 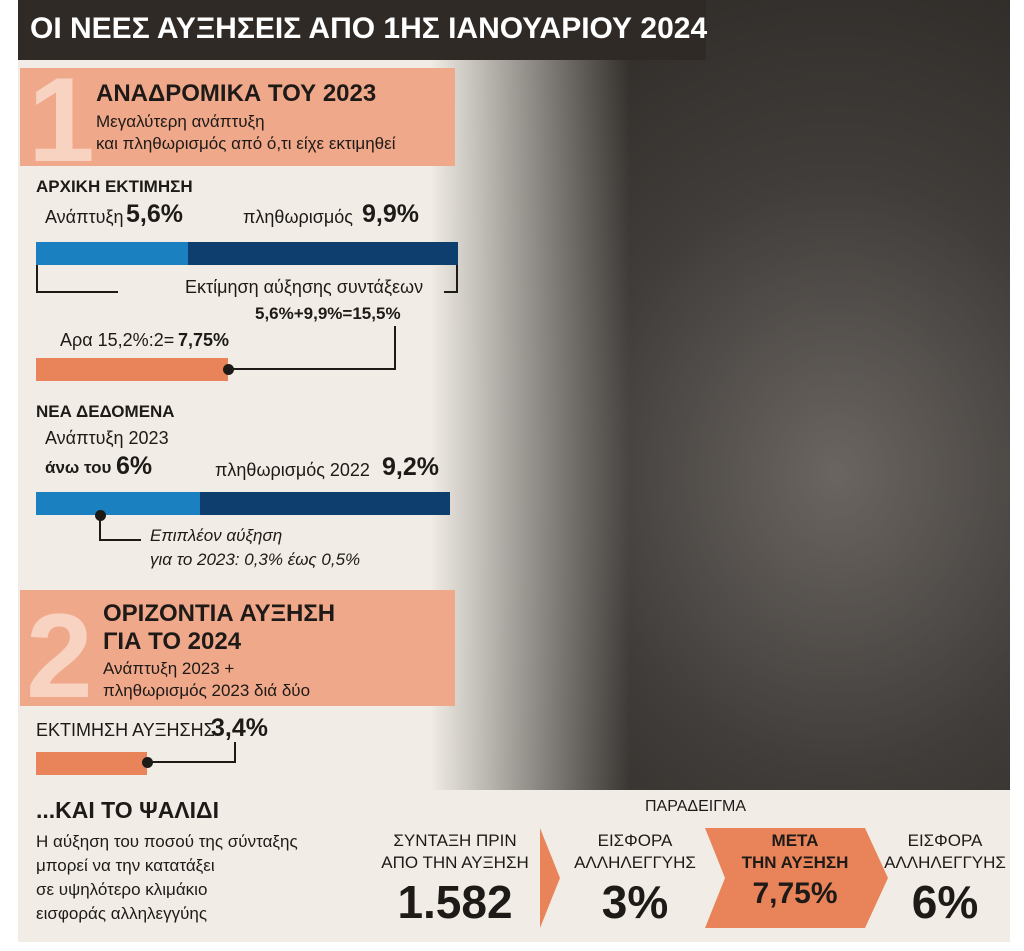 I want to click on value: 9,2%, so click(x=410, y=467).